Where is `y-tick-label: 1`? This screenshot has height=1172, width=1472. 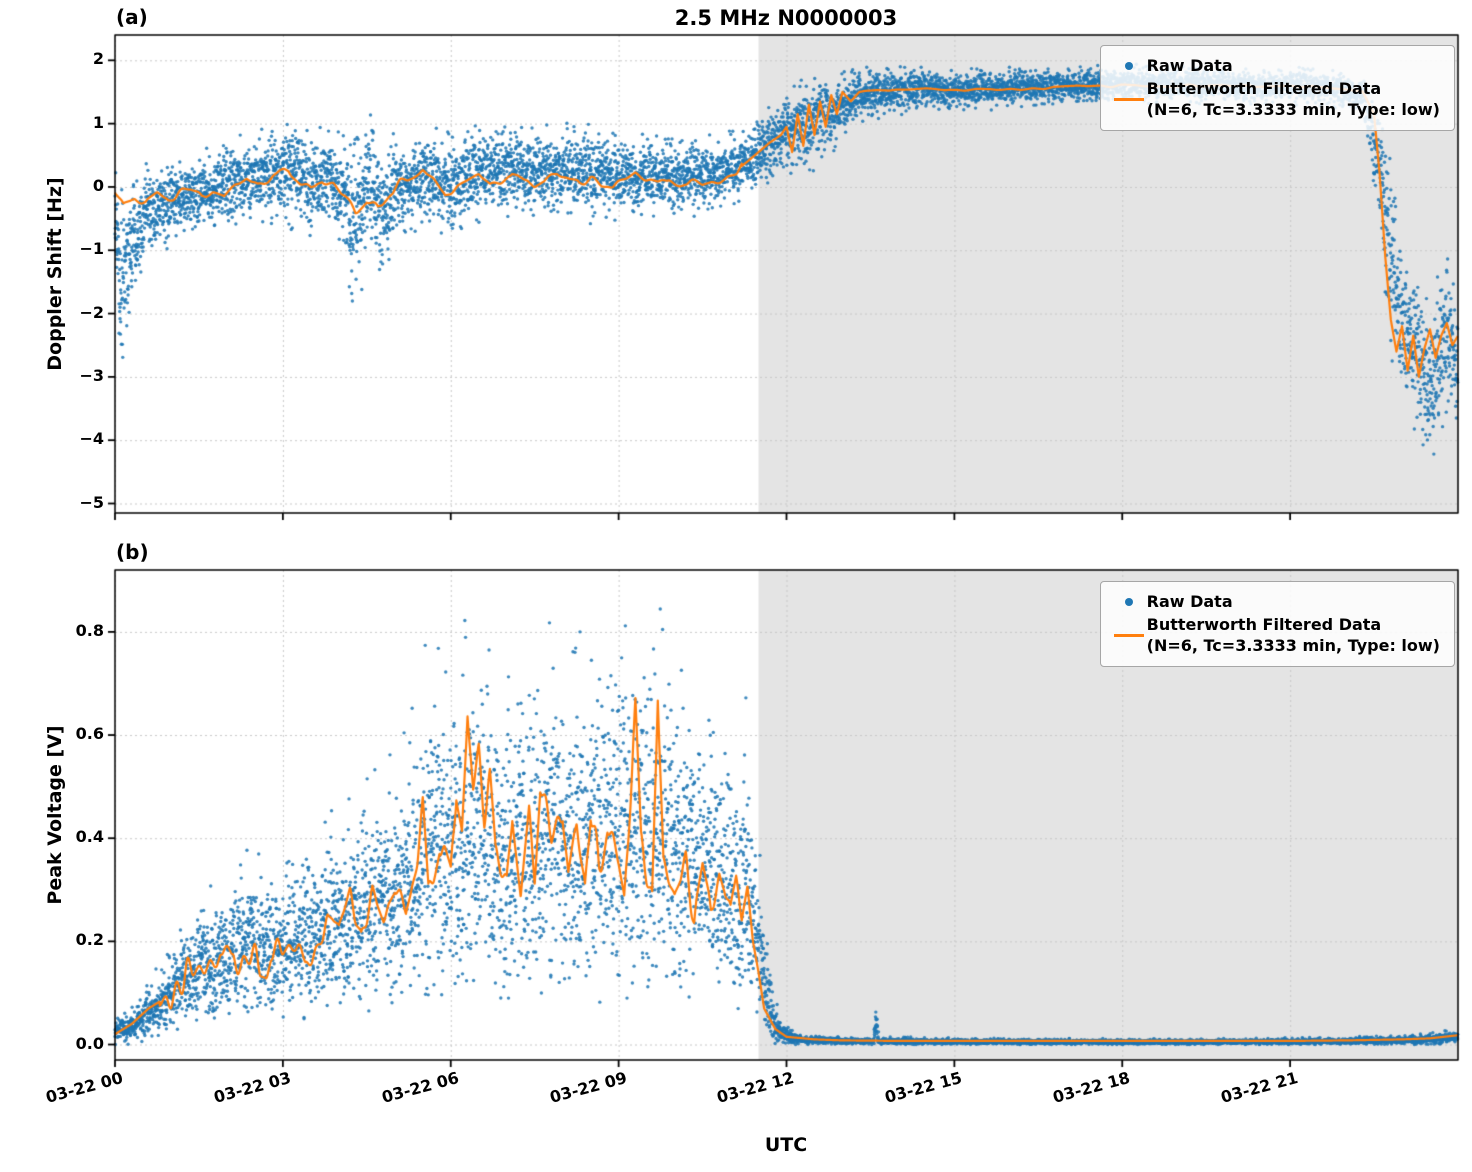 y-tick-label: 1 is located at coordinates (98, 122).